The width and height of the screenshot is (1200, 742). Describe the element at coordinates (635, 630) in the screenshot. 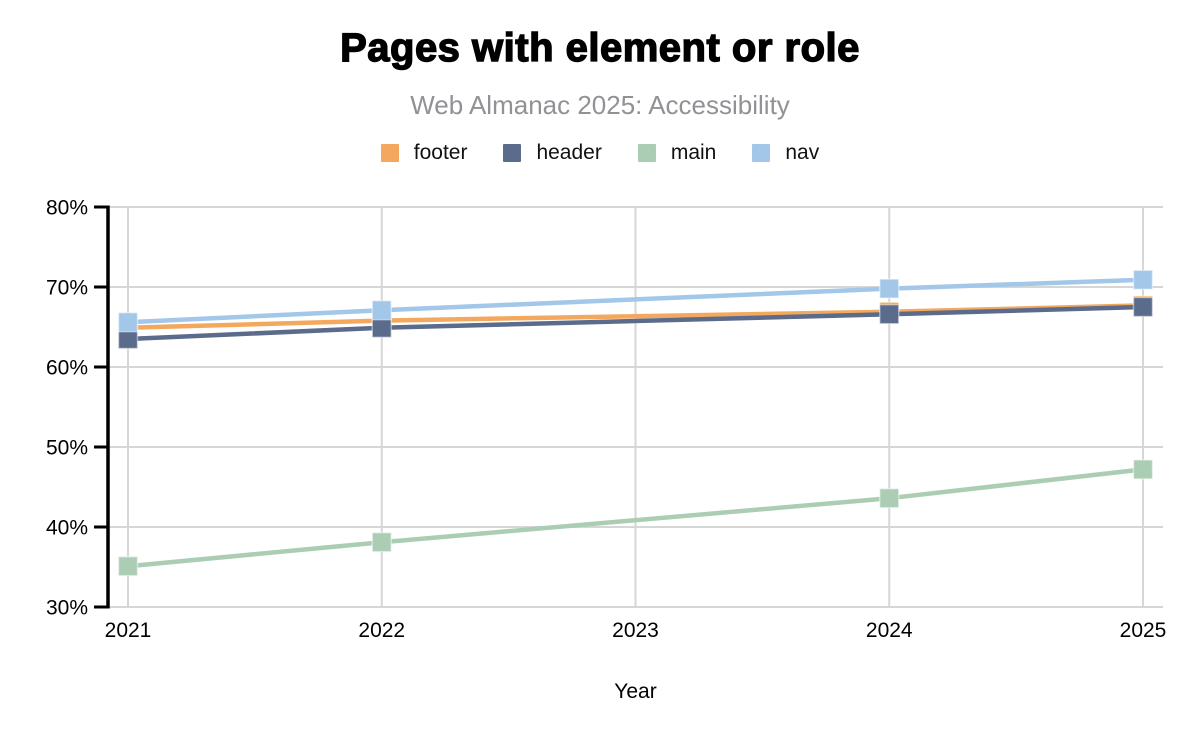

I see `x-tick-label-2023: 2023` at that location.